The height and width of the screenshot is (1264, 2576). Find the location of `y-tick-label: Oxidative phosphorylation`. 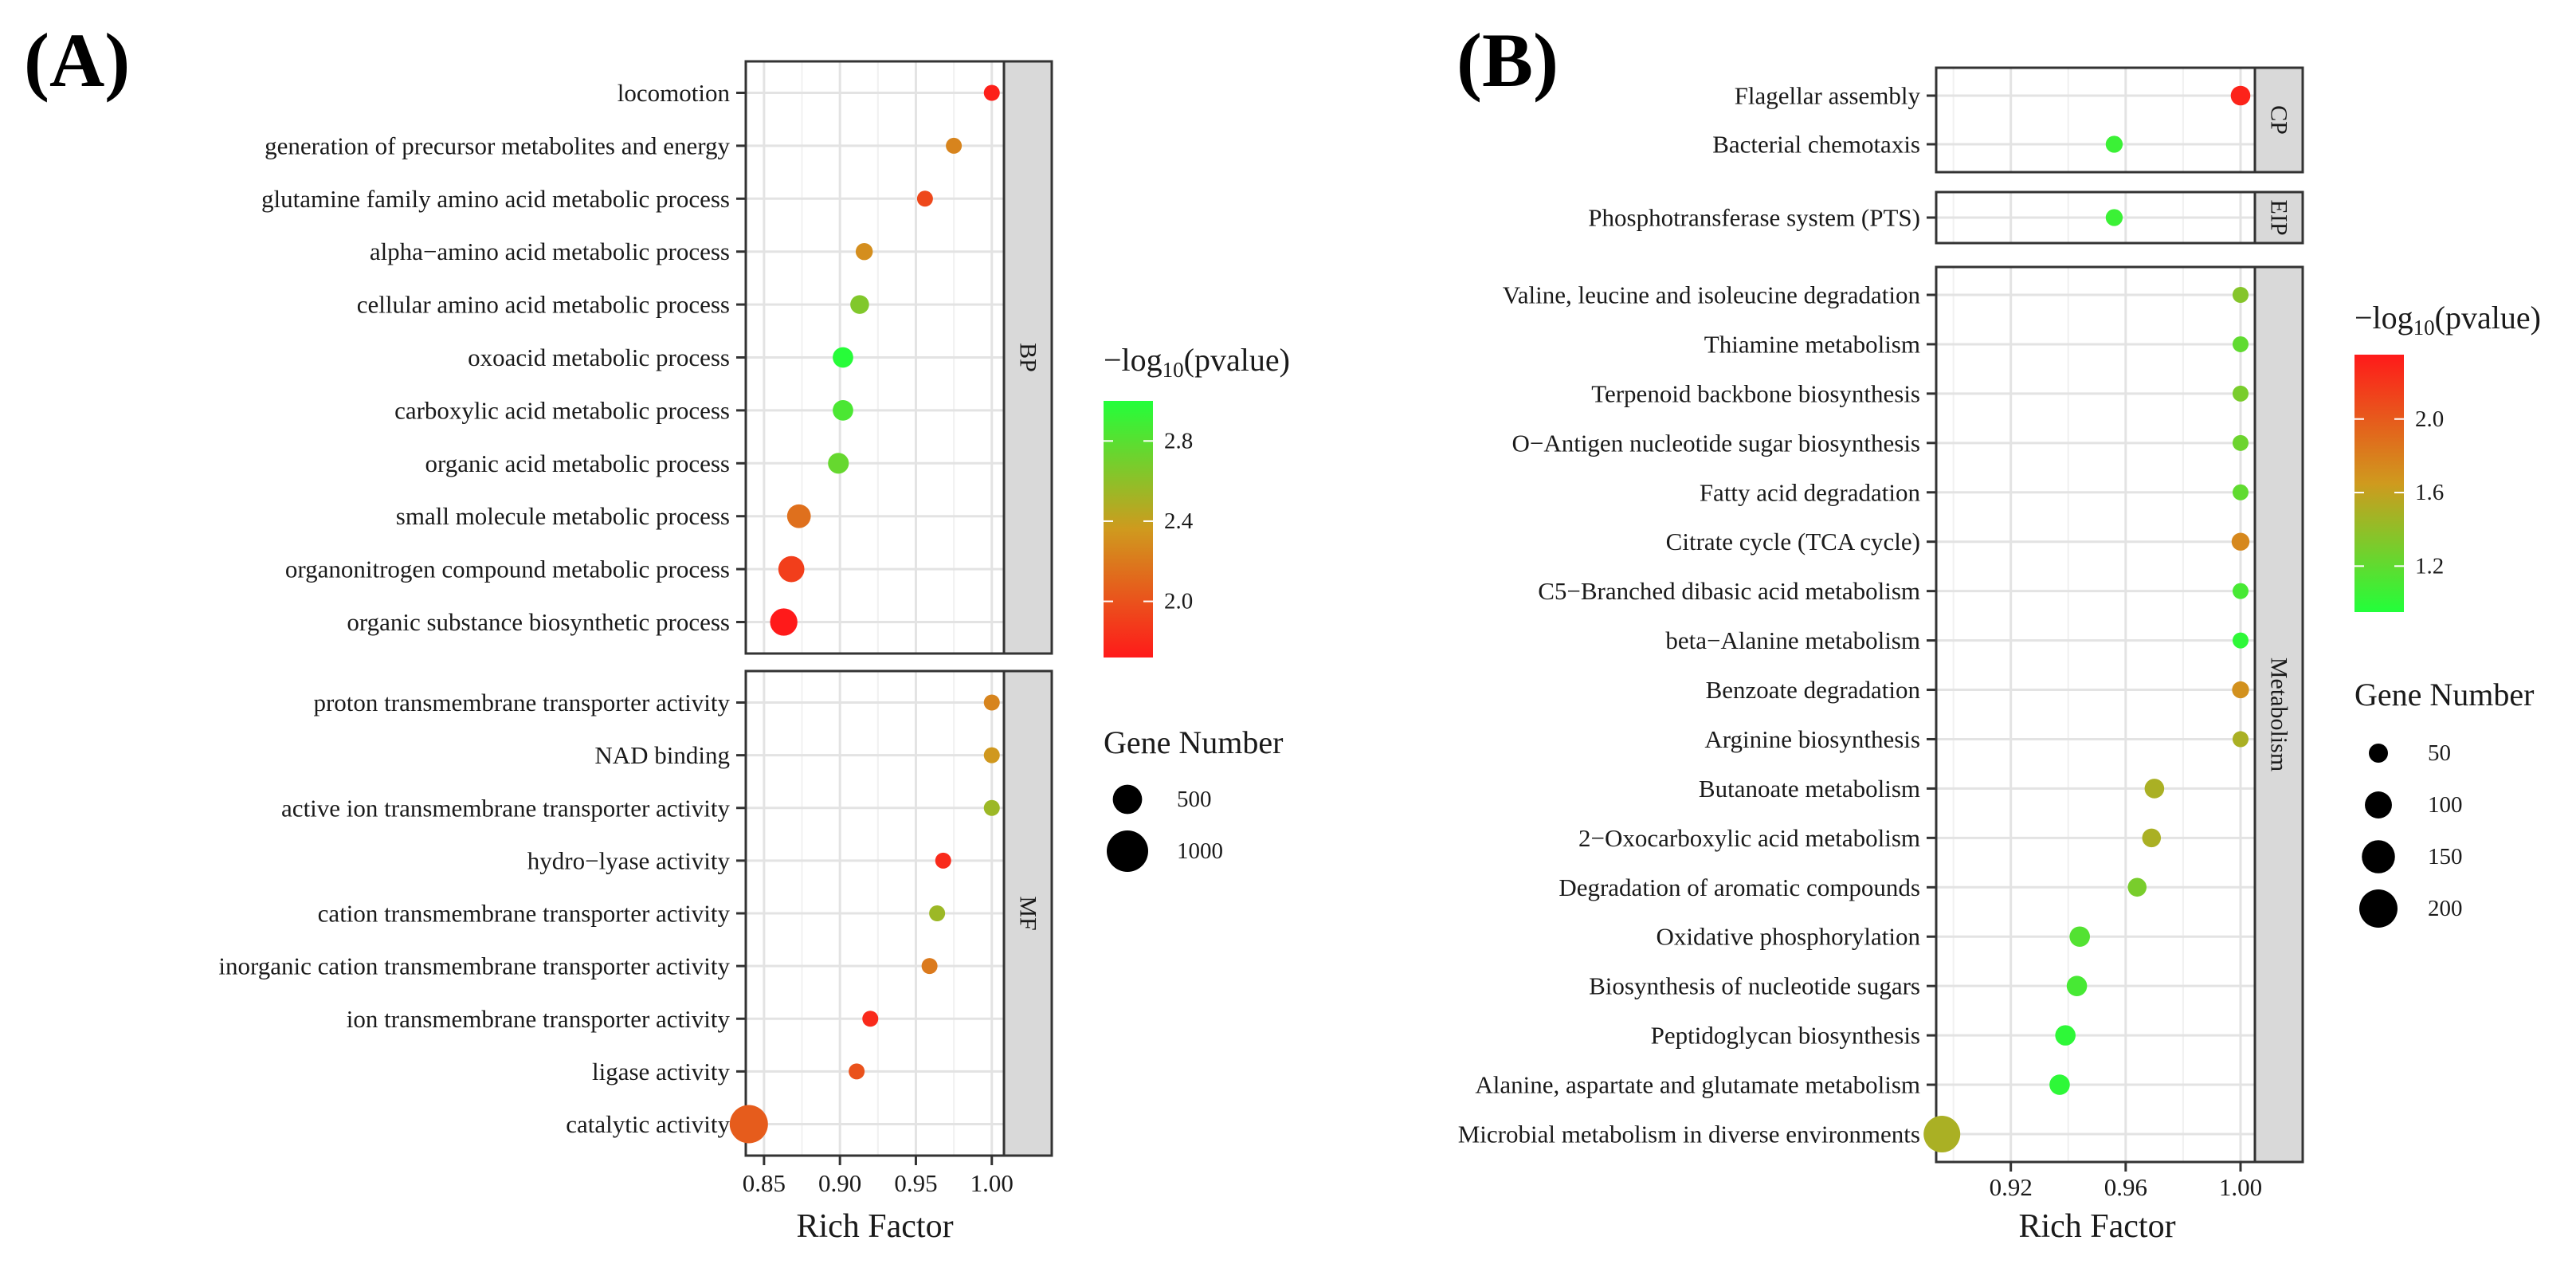

y-tick-label: Oxidative phosphorylation is located at coordinates (1789, 937).